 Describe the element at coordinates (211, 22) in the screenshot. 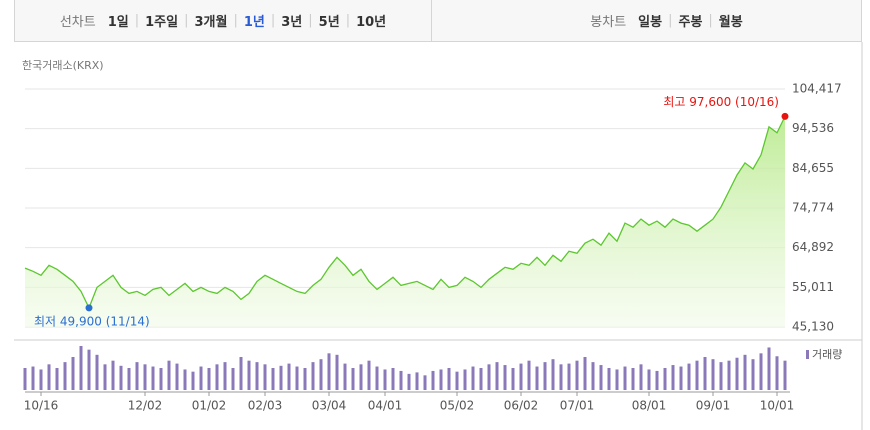

I see `tab: 3개월` at that location.